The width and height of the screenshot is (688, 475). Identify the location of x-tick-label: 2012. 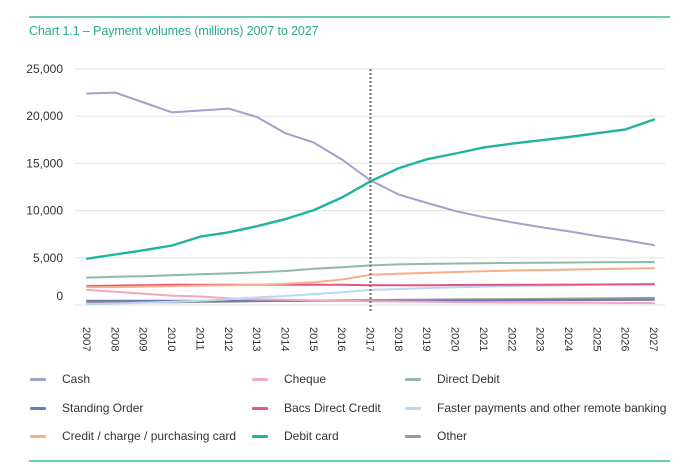
(228, 339).